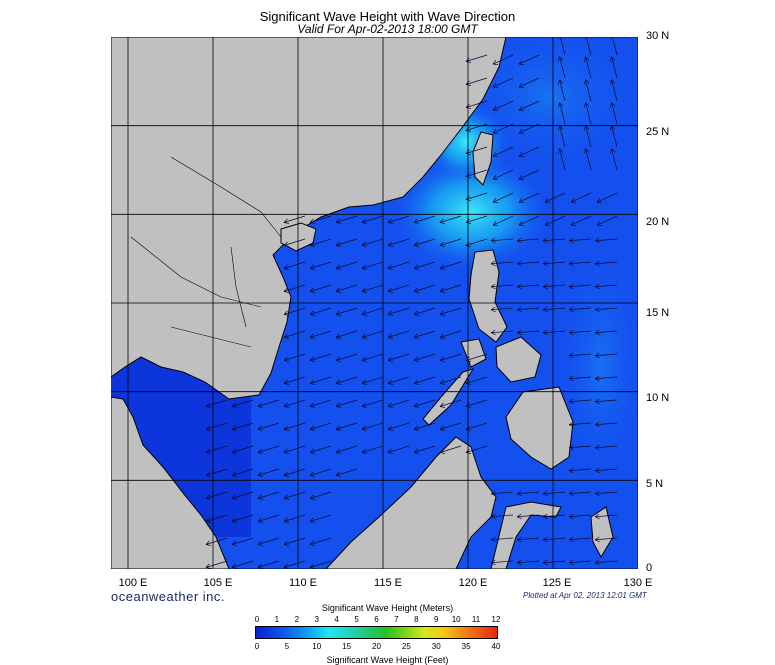  I want to click on land-mindanao, so click(539, 428).